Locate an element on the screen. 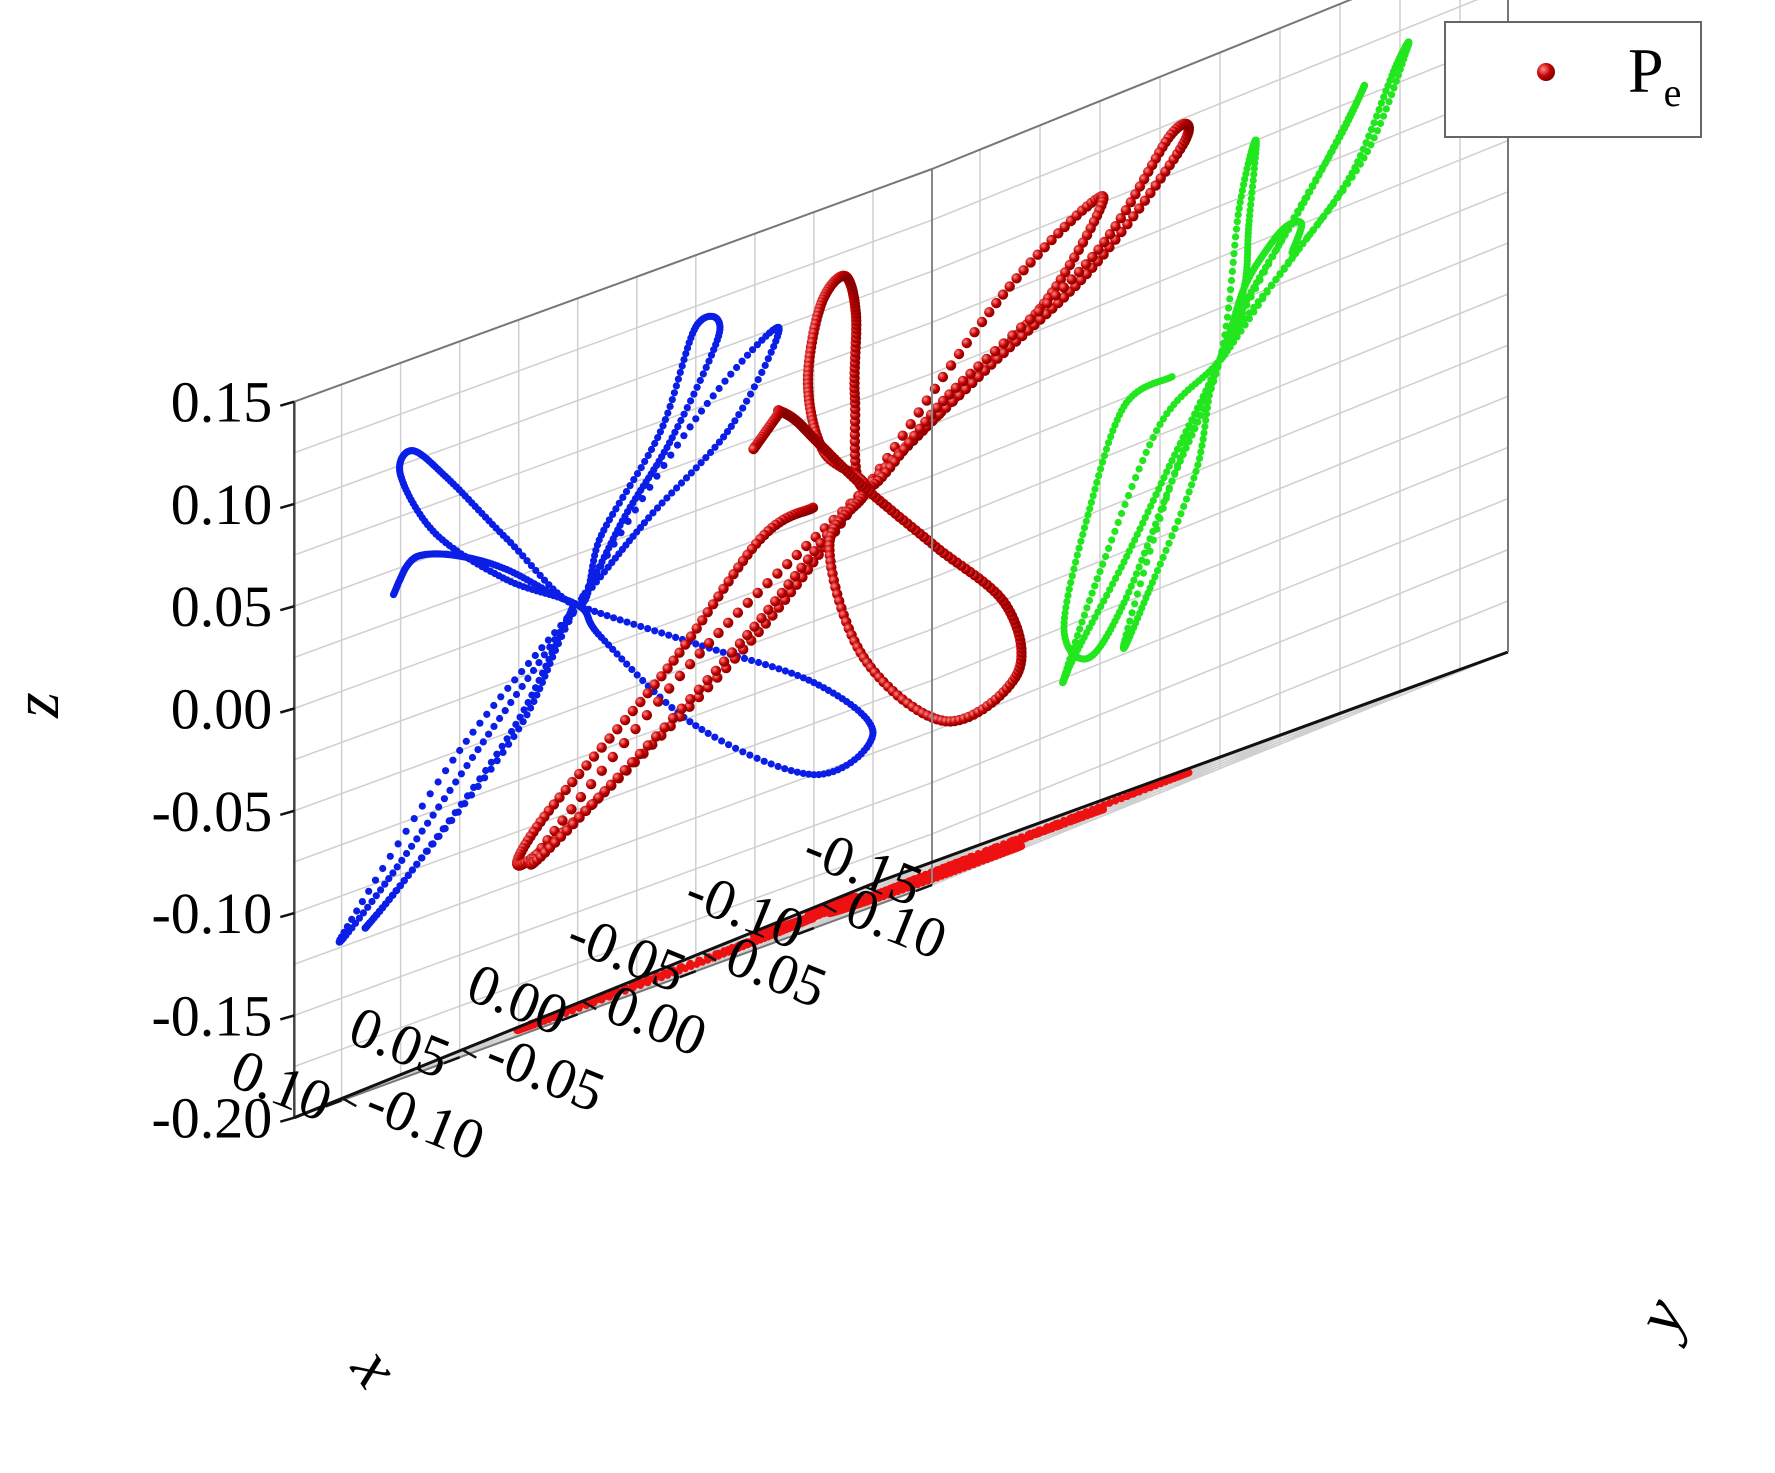 The image size is (1775, 1473). top-edge is located at coordinates (613, 285).